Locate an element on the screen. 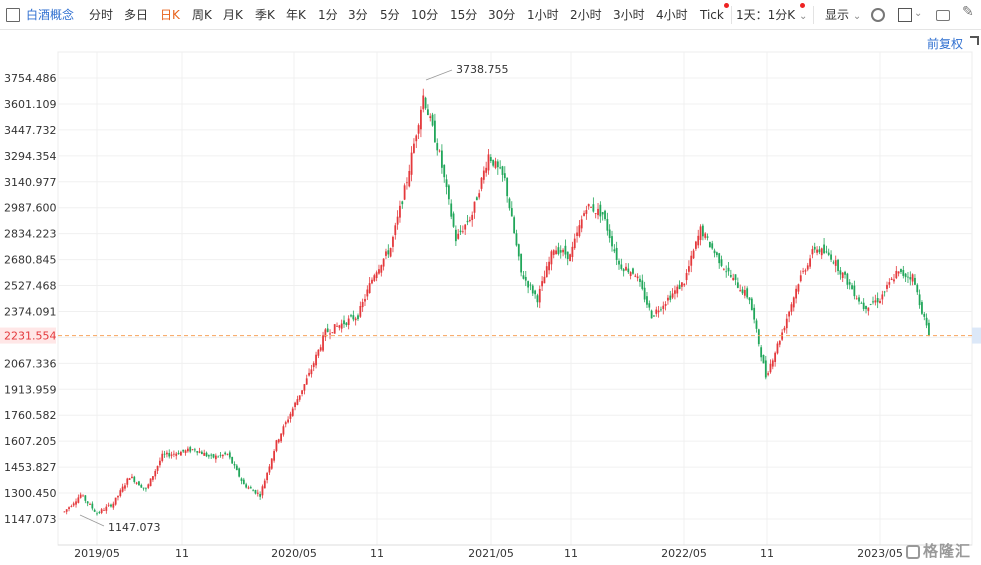  period-tab: 3小时 is located at coordinates (629, 15).